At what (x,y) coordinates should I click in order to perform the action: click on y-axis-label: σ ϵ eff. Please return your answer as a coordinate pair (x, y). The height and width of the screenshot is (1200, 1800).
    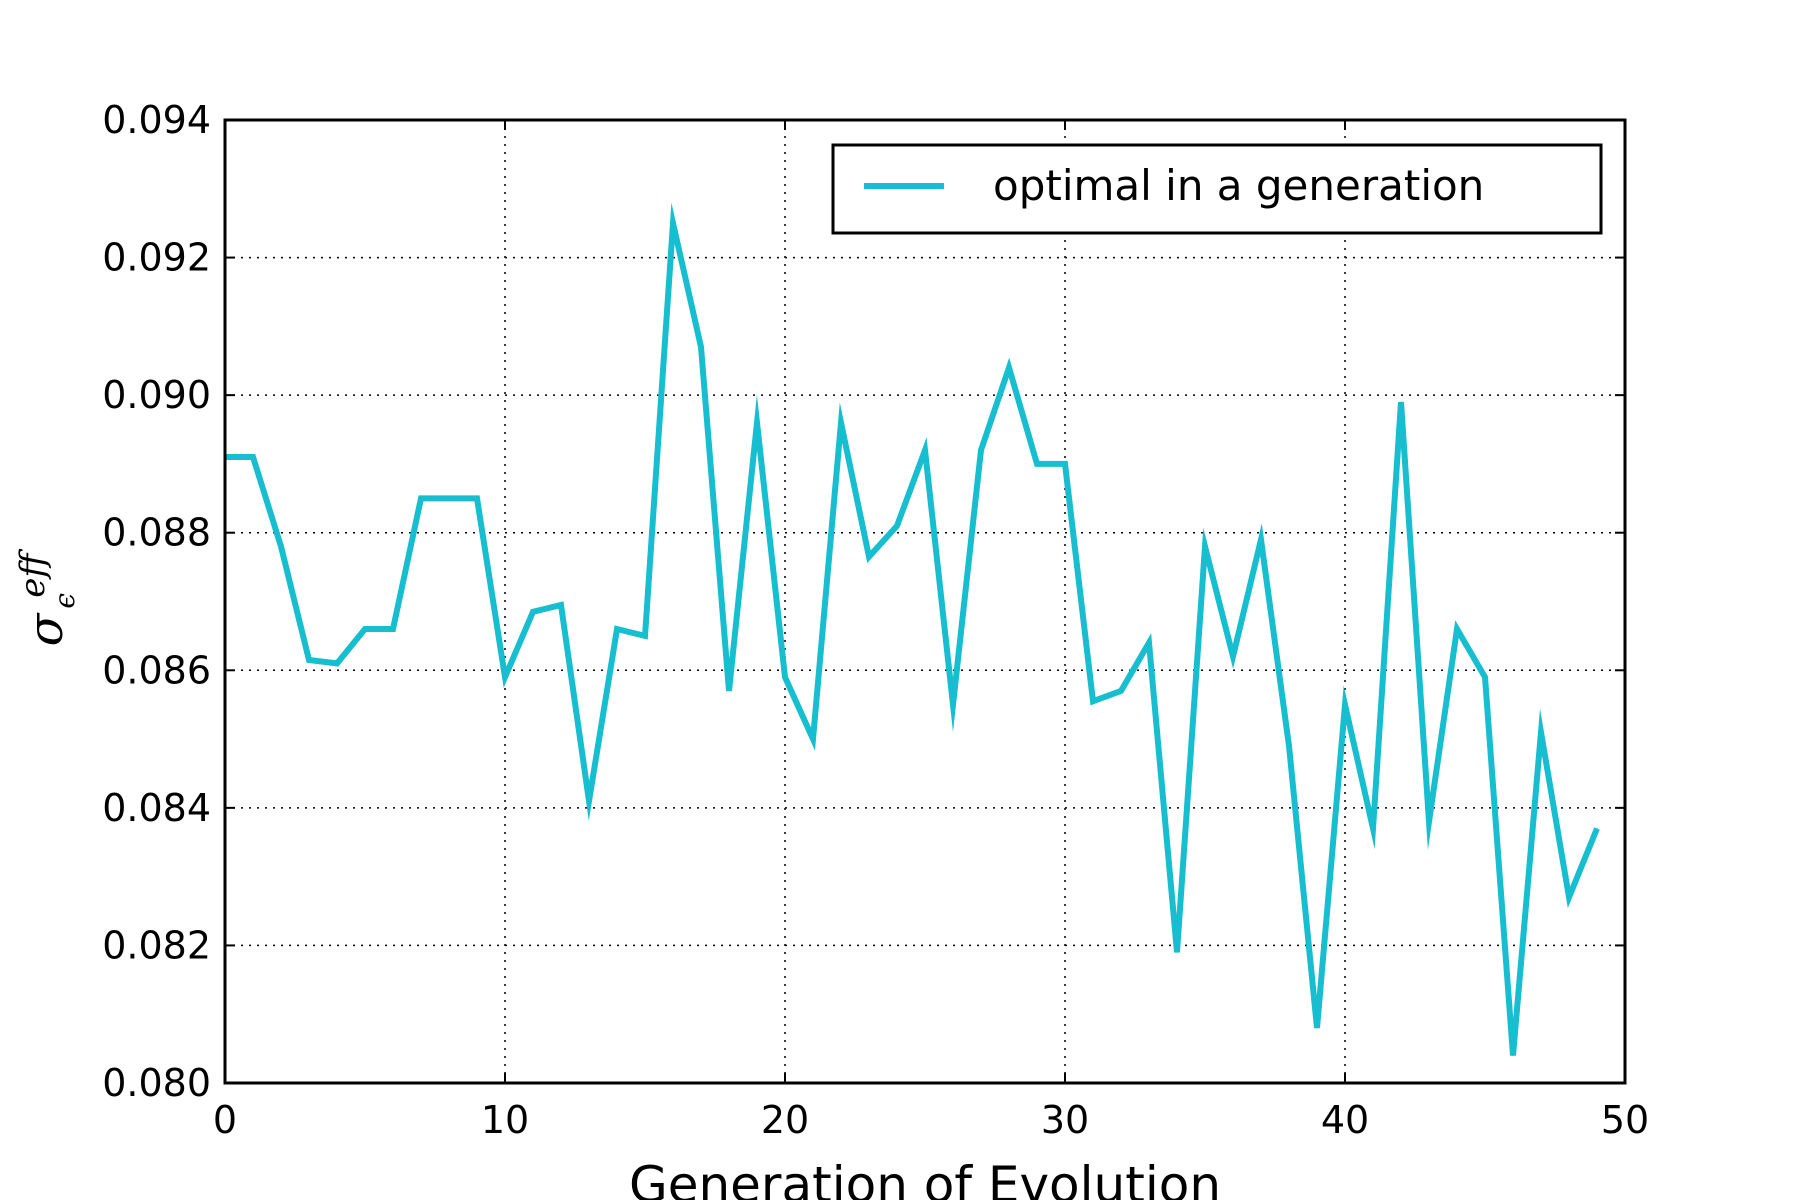
    Looking at the image, I should click on (47, 598).